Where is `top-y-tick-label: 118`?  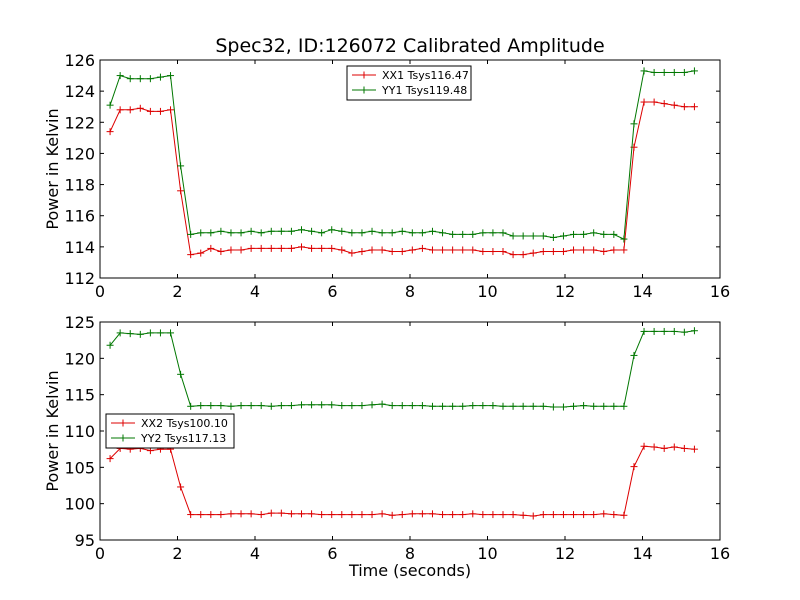 top-y-tick-label: 118 is located at coordinates (79, 185).